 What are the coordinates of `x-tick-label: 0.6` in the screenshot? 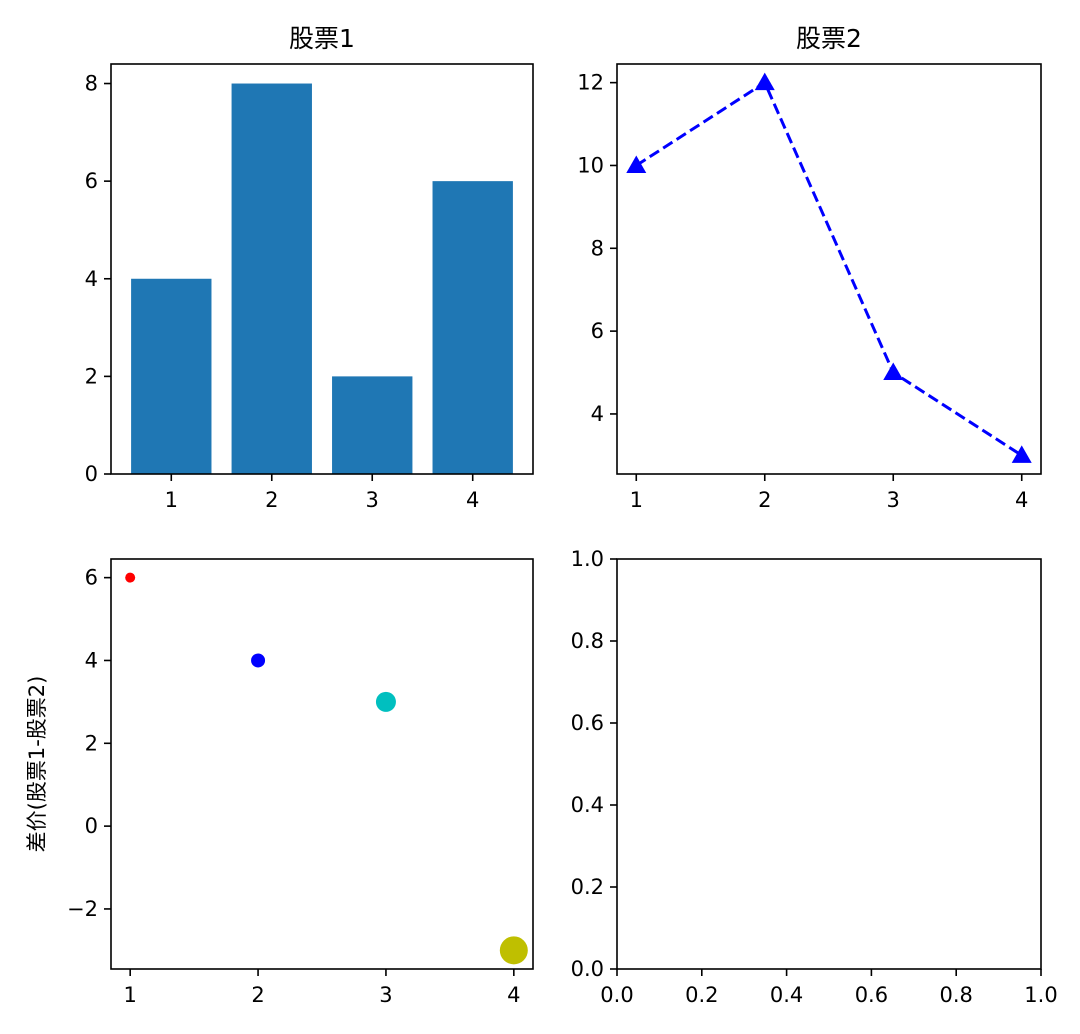 It's located at (871, 995).